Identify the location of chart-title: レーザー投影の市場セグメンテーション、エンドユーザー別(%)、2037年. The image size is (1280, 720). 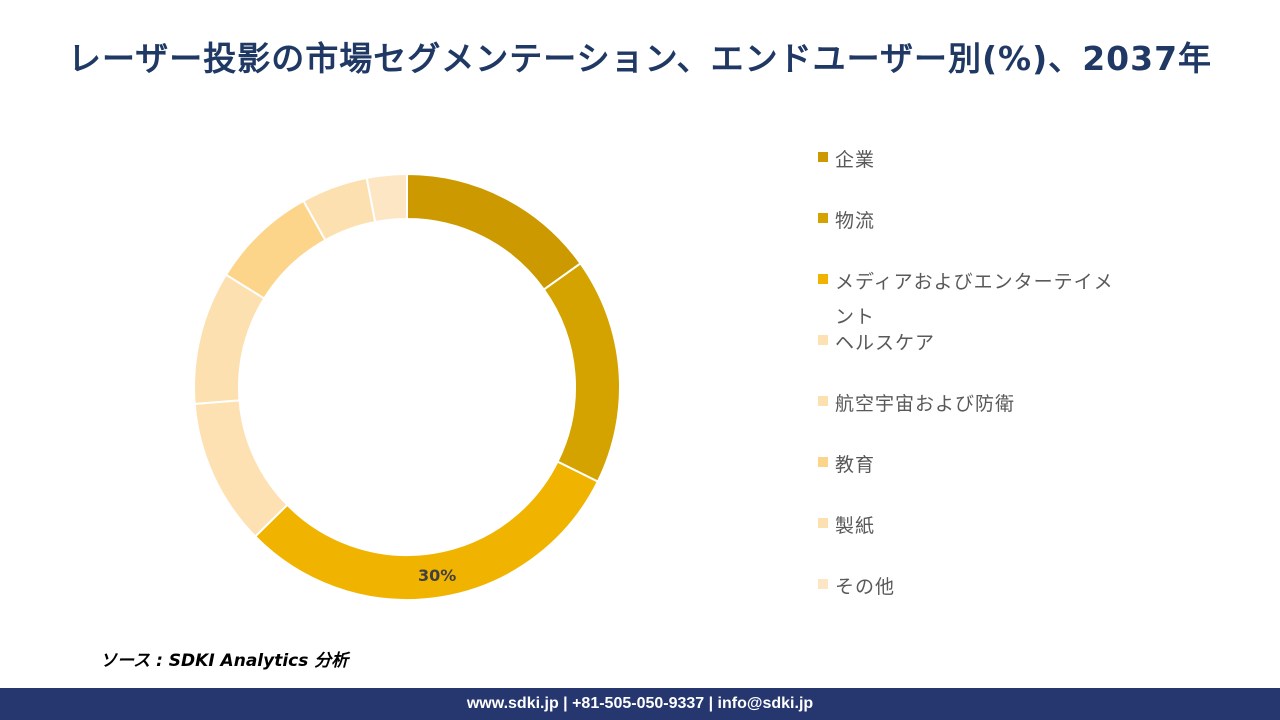
(640, 58).